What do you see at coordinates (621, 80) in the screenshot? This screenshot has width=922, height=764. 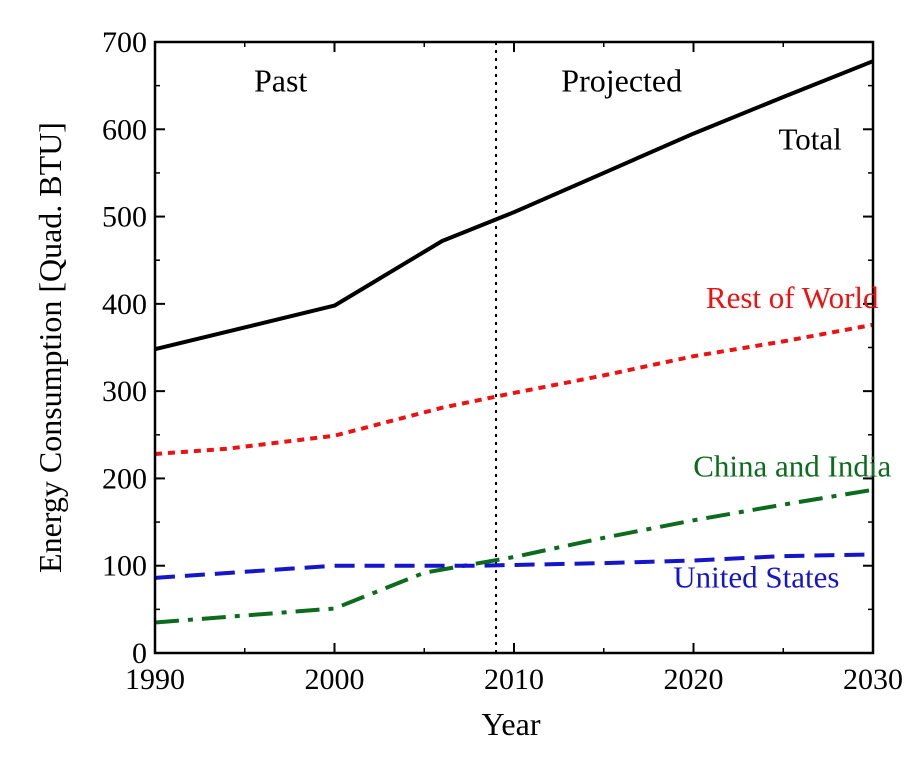 I see `region-label-projected: Projected` at bounding box center [621, 80].